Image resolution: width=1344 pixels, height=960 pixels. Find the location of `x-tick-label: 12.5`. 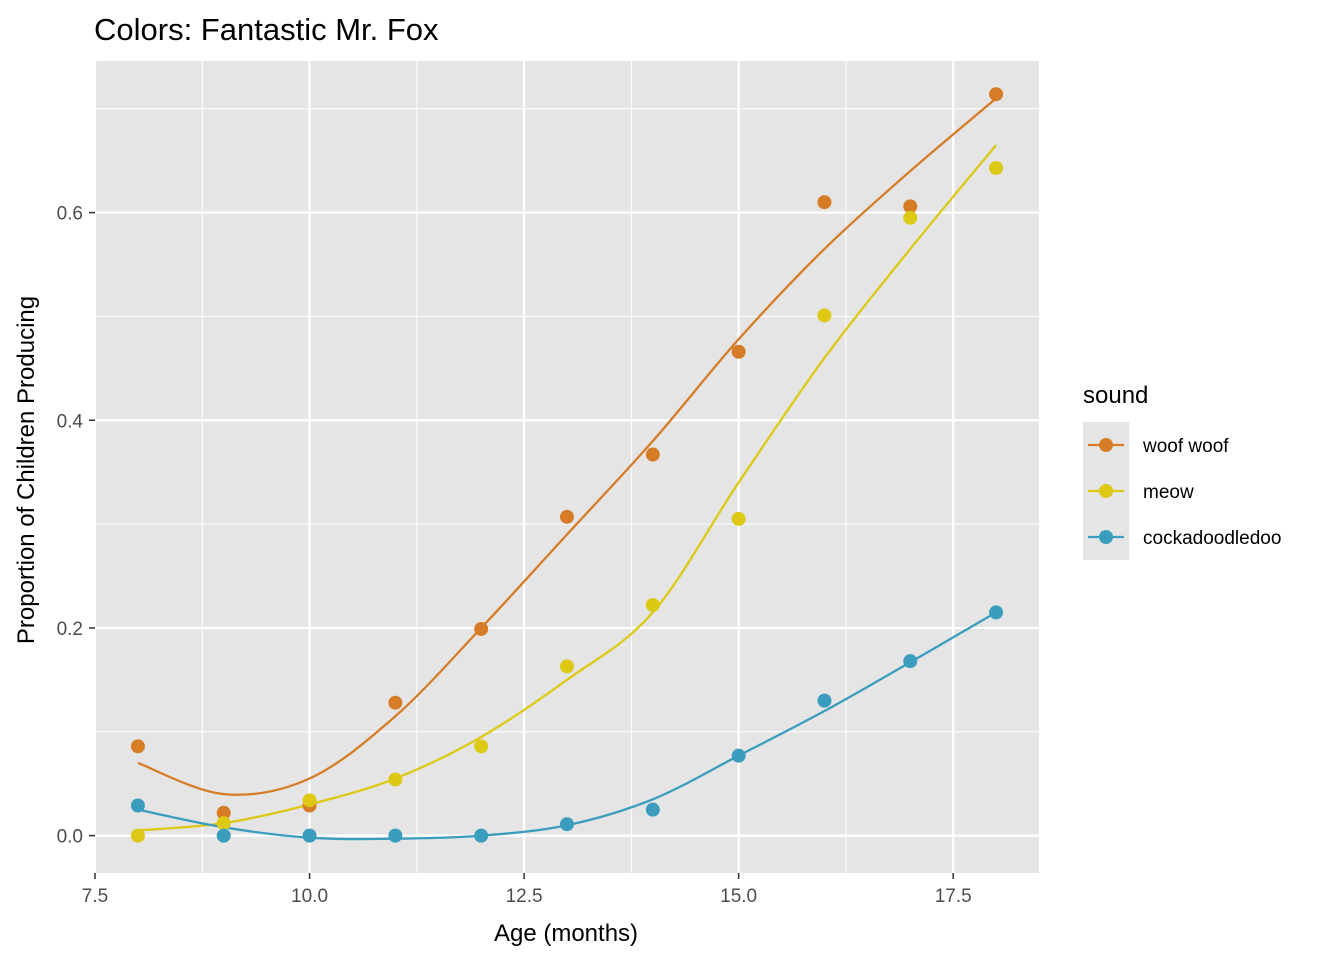

x-tick-label: 12.5 is located at coordinates (524, 896).